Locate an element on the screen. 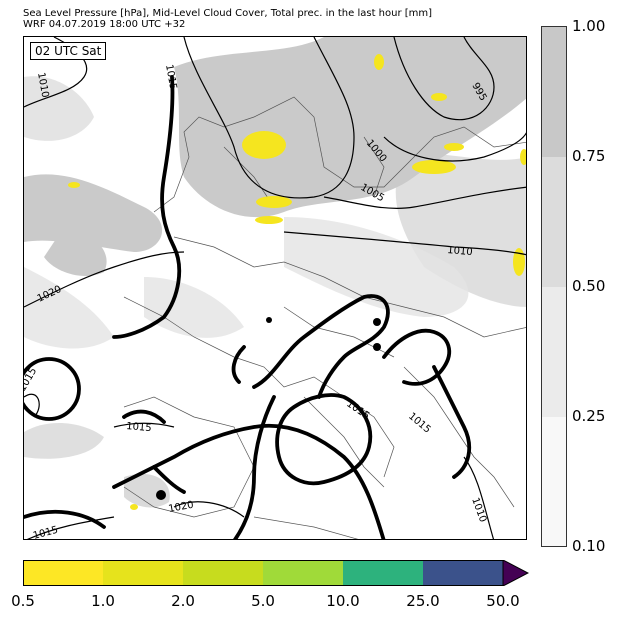  cloud-cover-colorbar is located at coordinates (554, 286).